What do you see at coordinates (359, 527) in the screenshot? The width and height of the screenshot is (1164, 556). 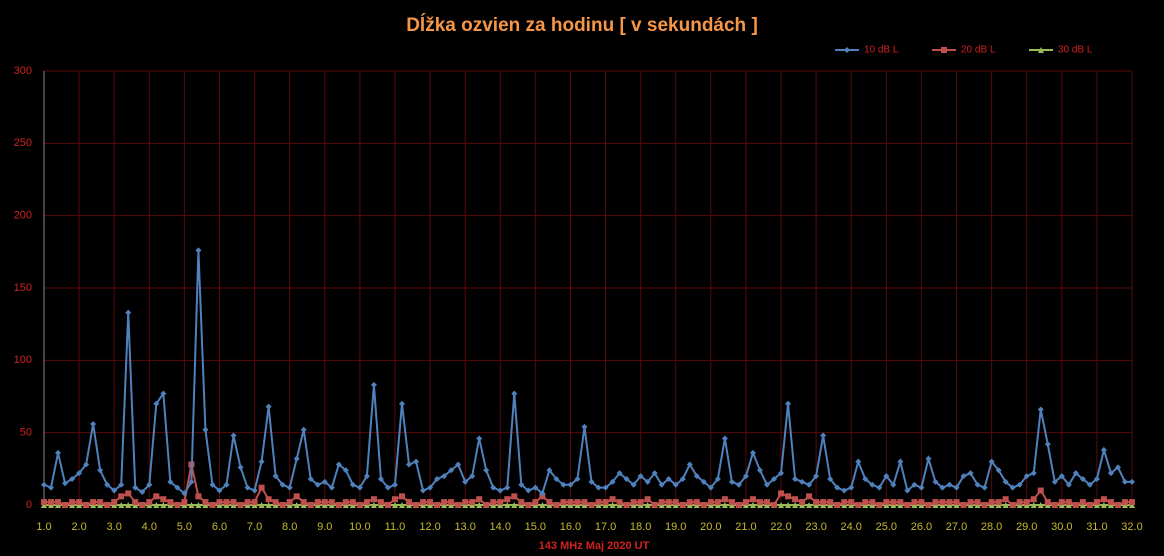 I see `x-tick-label: 10.0` at bounding box center [359, 527].